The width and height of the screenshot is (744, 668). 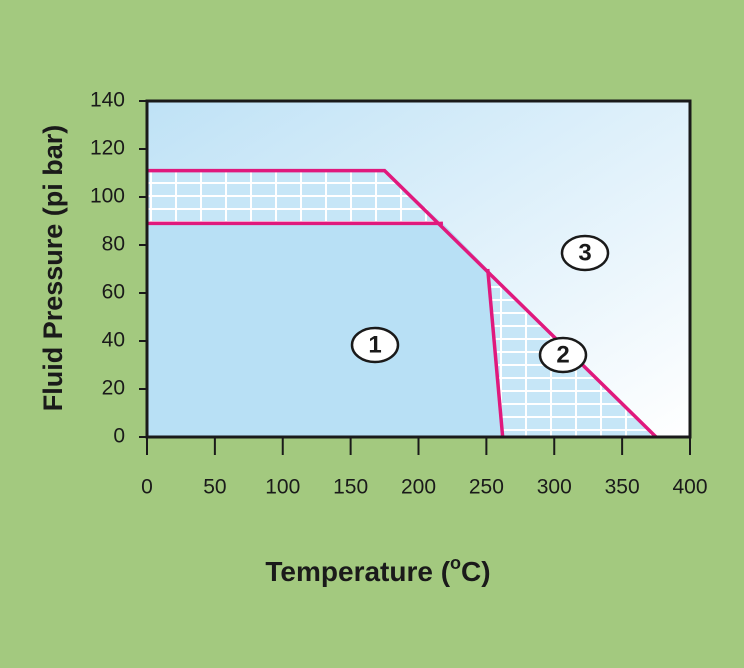 What do you see at coordinates (357, 571) in the screenshot?
I see `x-label-text: Temperature (` at bounding box center [357, 571].